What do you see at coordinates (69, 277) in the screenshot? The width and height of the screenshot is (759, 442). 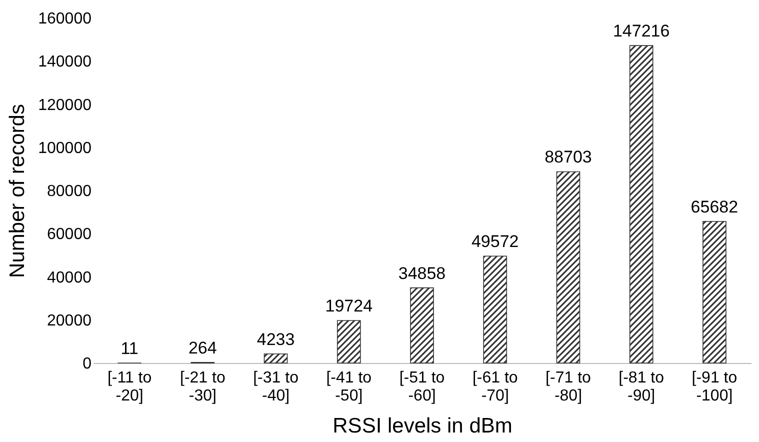 I see `y-tick-label: 40000` at bounding box center [69, 277].